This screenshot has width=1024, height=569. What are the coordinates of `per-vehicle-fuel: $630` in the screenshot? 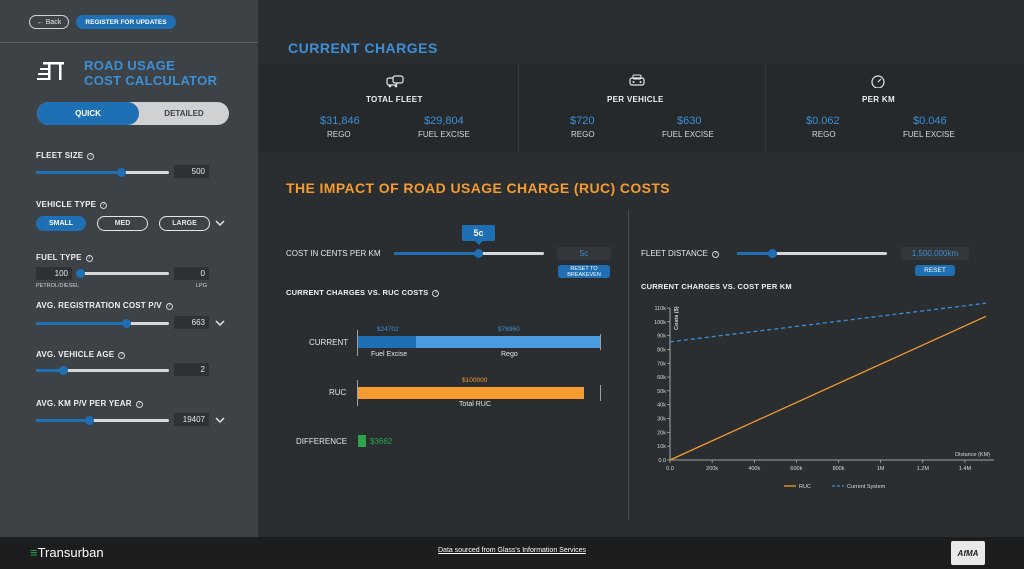 It's located at (689, 121).